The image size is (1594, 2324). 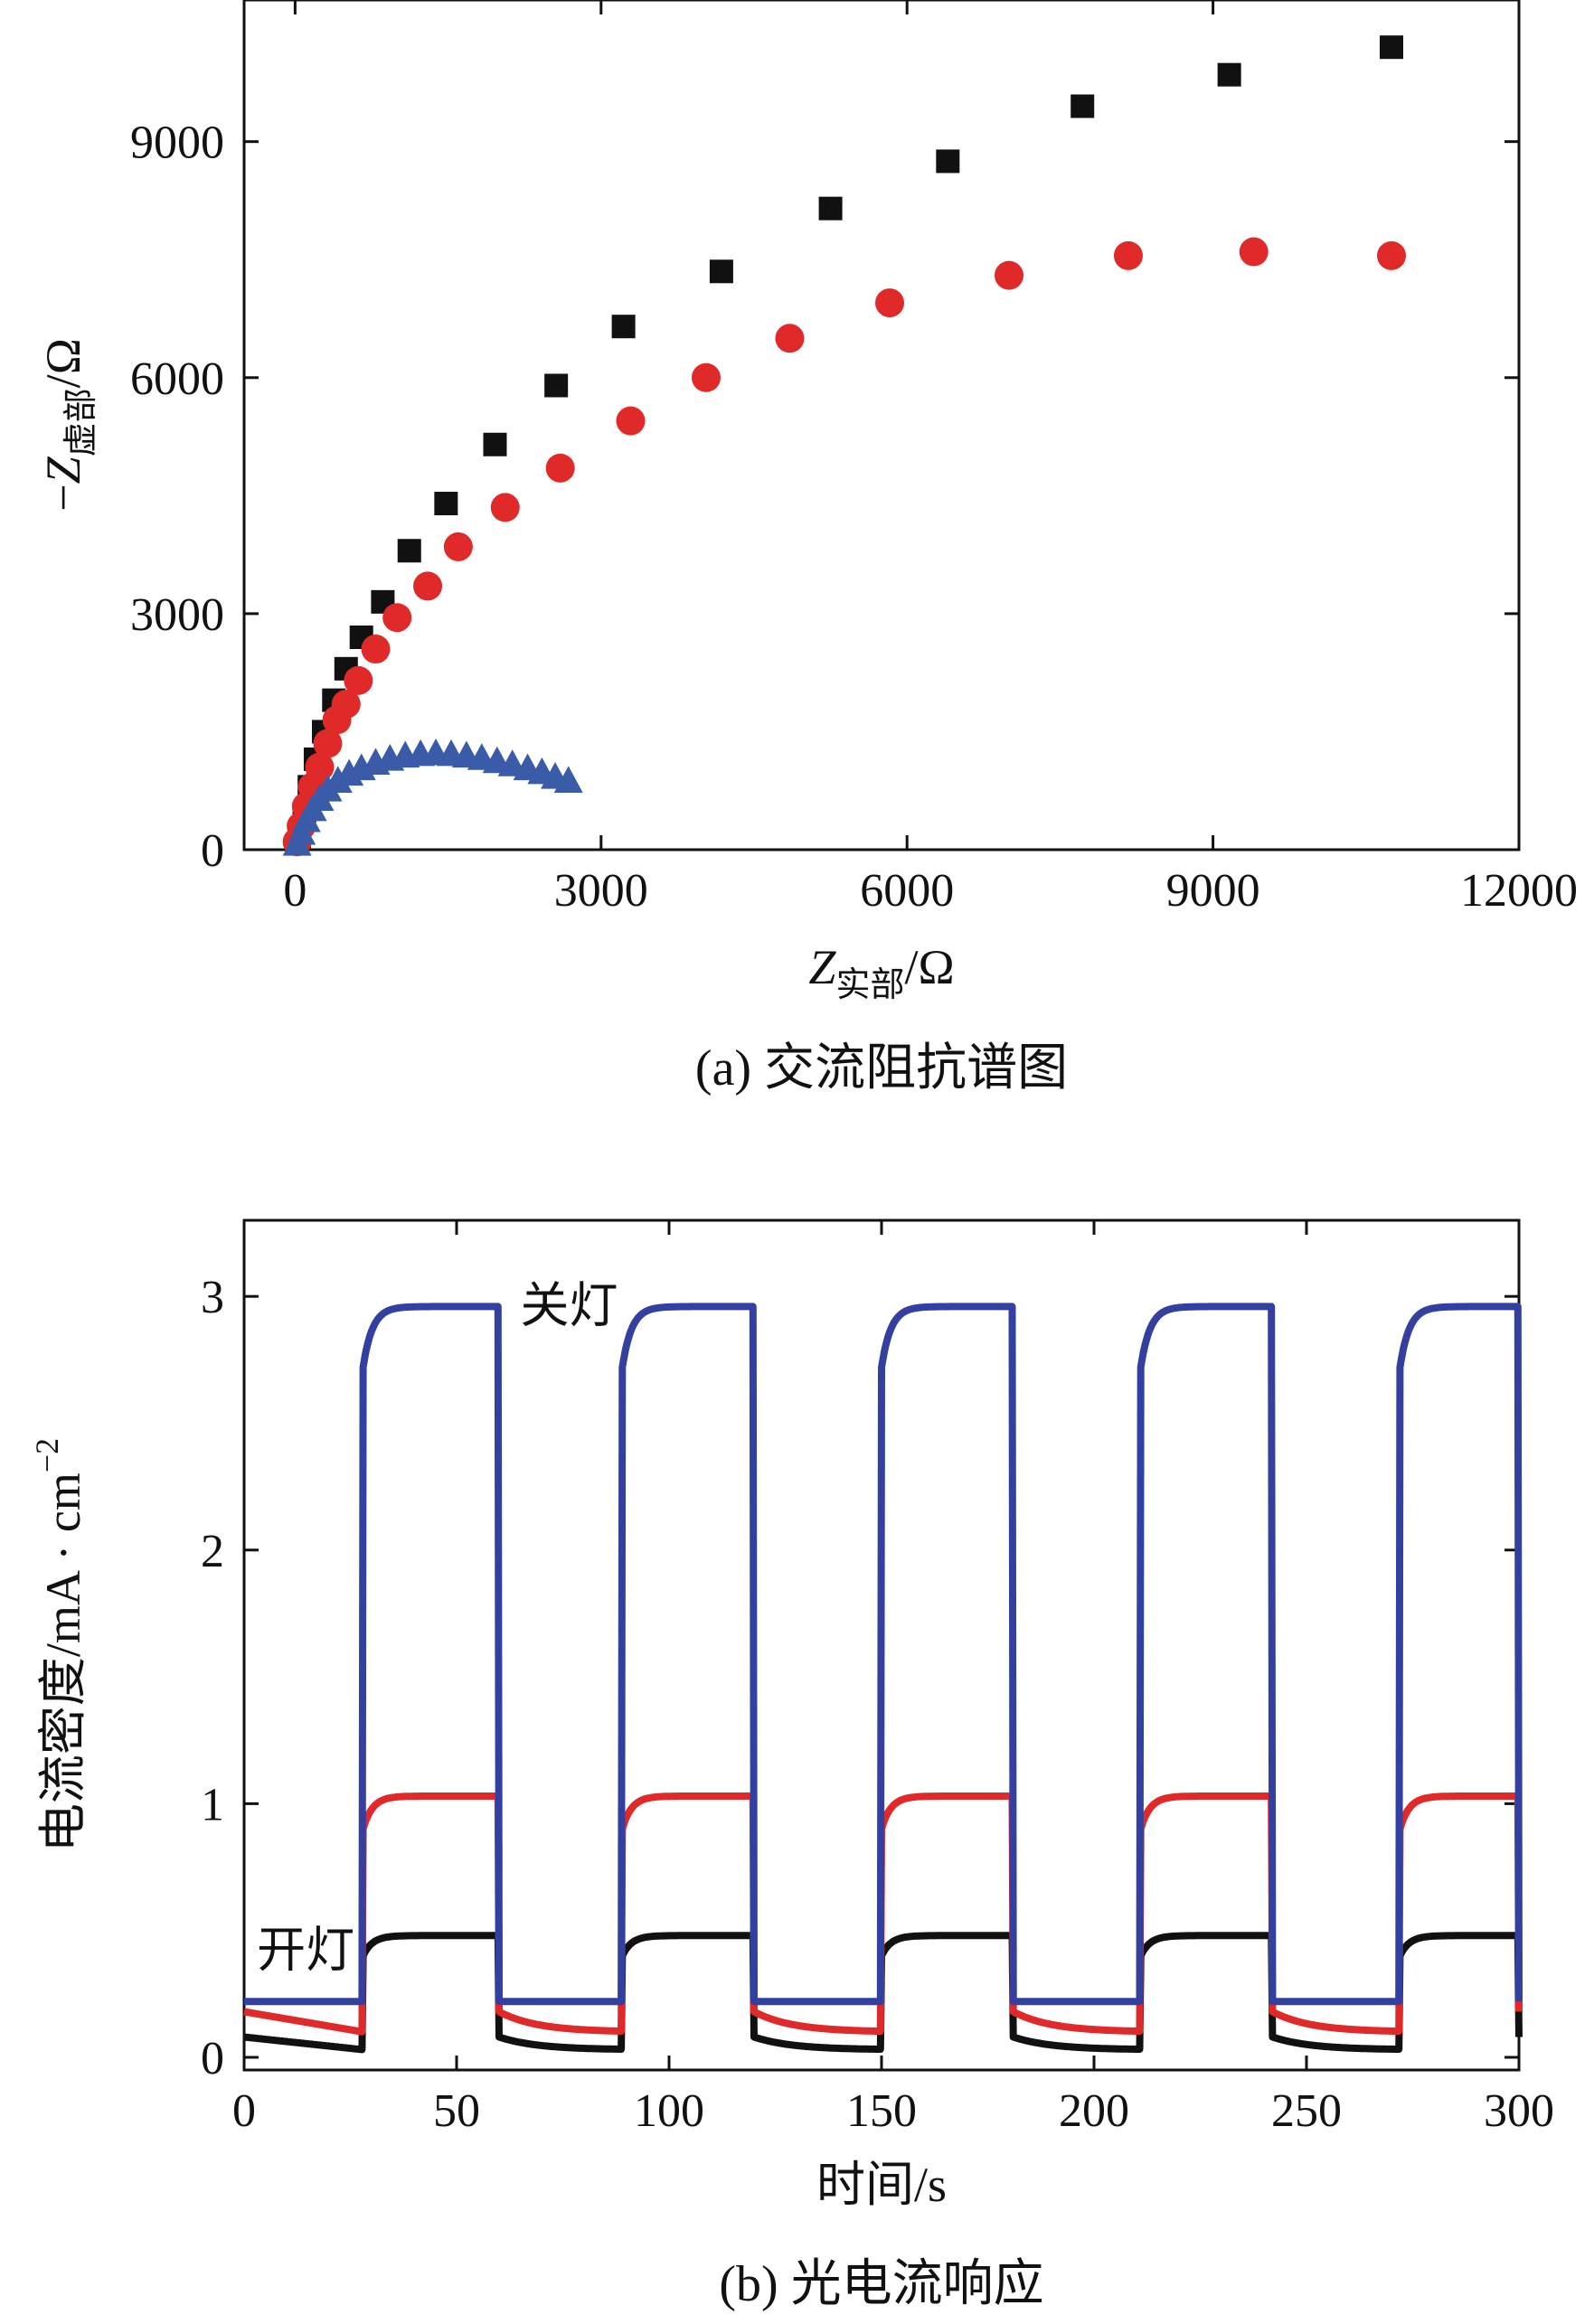 What do you see at coordinates (212, 1804) in the screenshot?
I see `y-tick-label-b: 1` at bounding box center [212, 1804].